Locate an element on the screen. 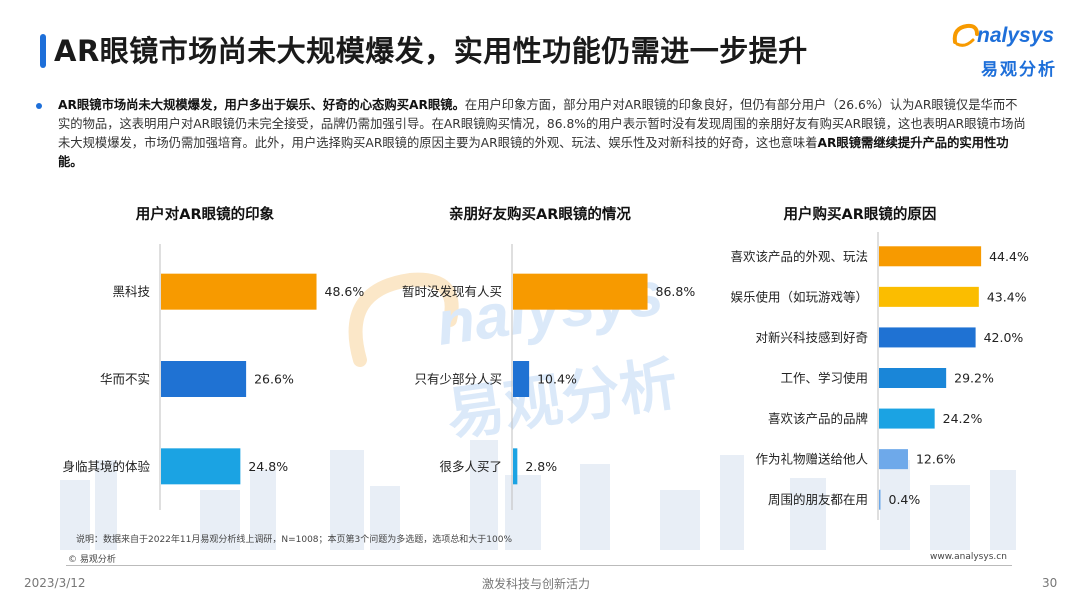 This screenshot has width=1080, height=608. chart-user-impression: 黑科技 48.6% 华而不实 26.6% 身临其境的体验 24.8% is located at coordinates (213, 377).